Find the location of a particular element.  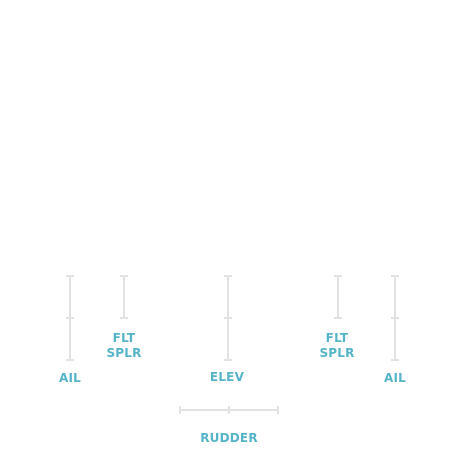

left-flight-spoiler-label-line2: SPLR is located at coordinates (124, 353).